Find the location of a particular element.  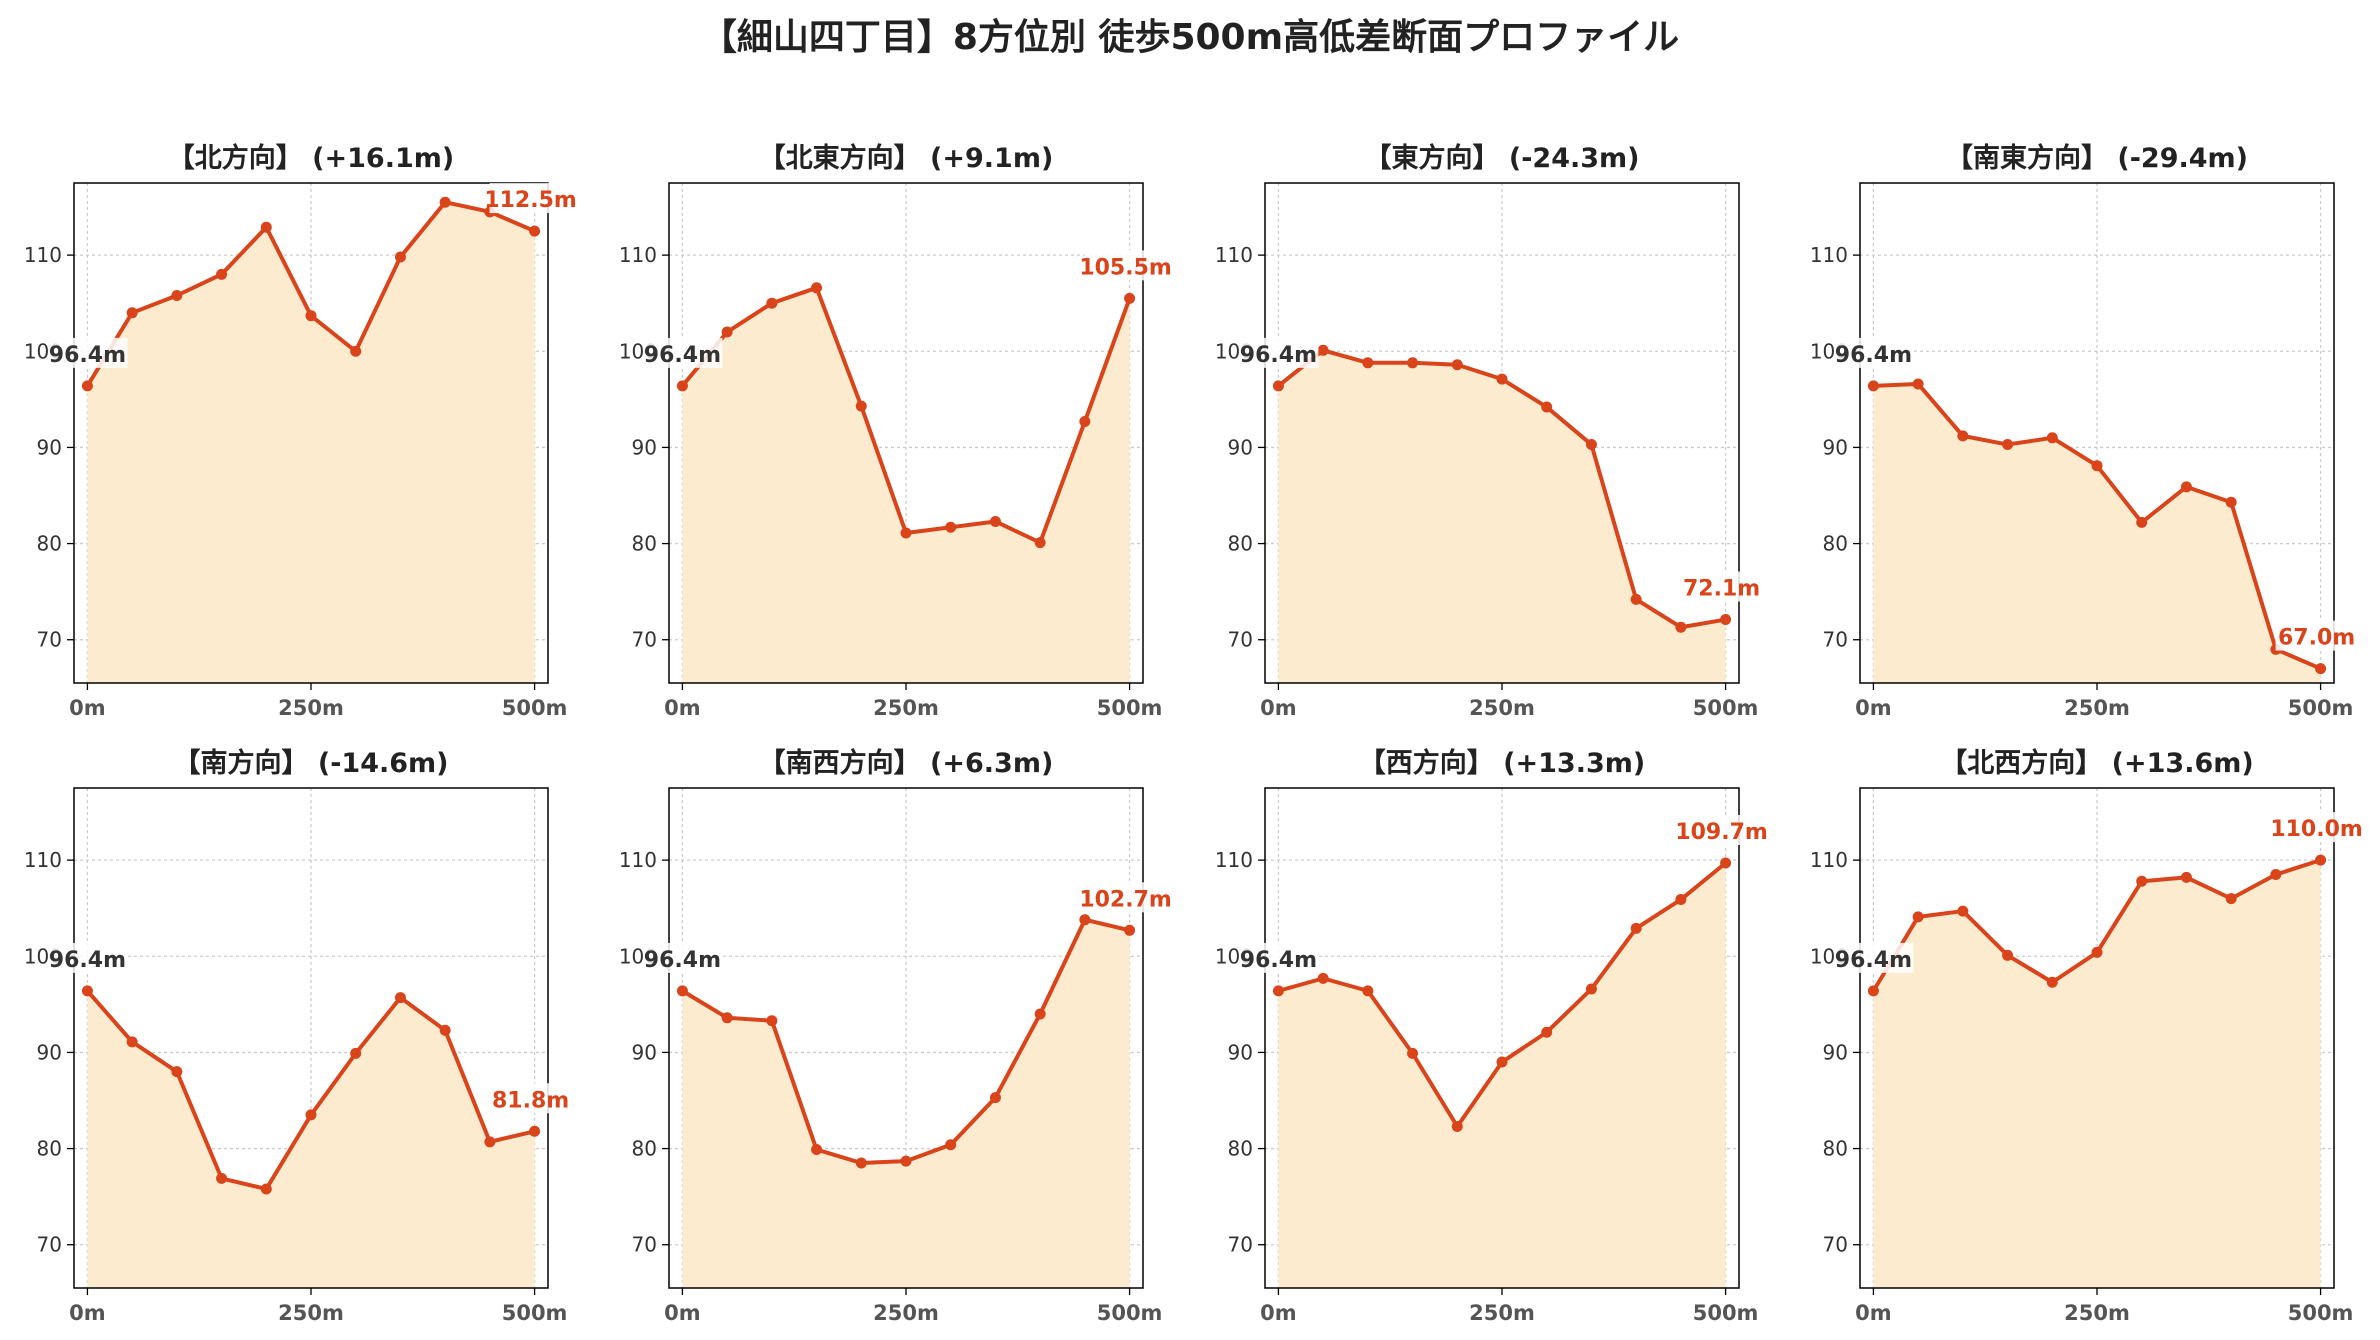

chart-title: 【東方向】 (-24.3m) is located at coordinates (1501, 158).